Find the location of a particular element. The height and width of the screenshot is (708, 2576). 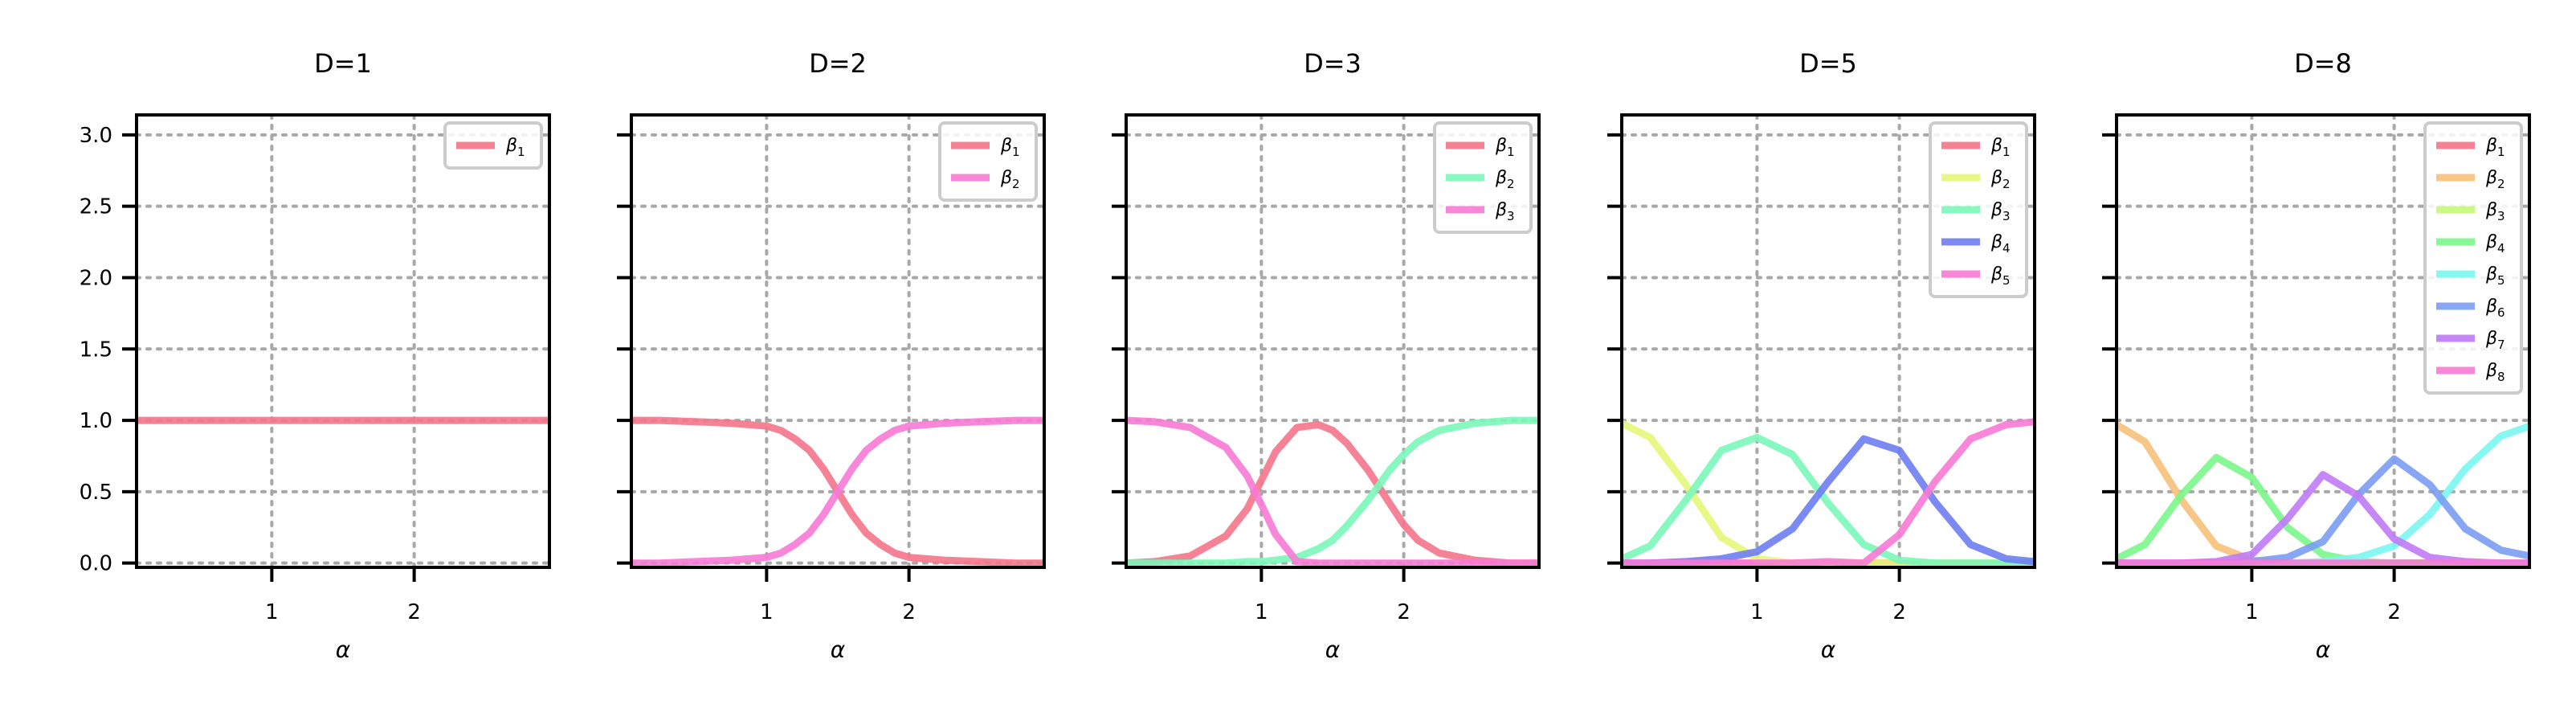

subplot-title: D=5 is located at coordinates (1828, 63).